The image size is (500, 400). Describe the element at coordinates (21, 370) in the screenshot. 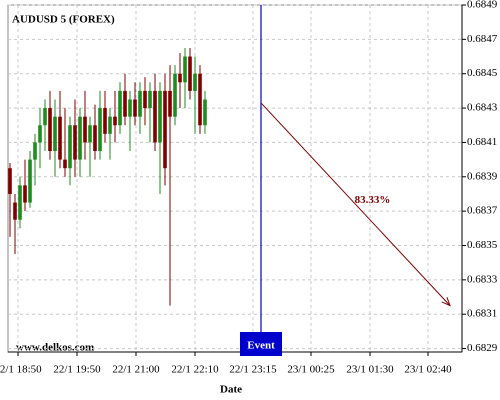

I see `x-tick-label: 22/1 18:50` at that location.